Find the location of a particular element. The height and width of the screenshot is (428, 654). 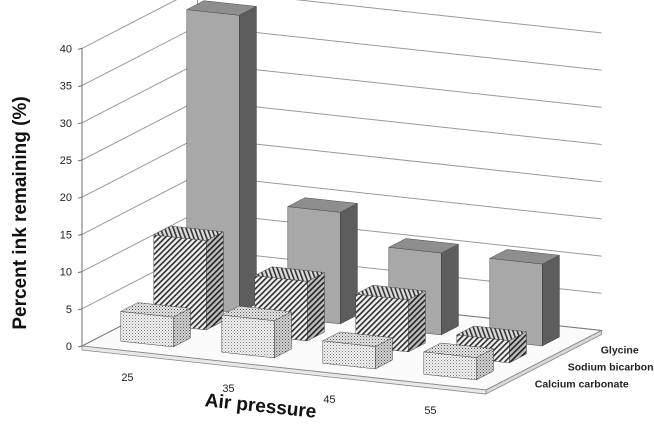

y-tick-label: 40 is located at coordinates (66, 49).